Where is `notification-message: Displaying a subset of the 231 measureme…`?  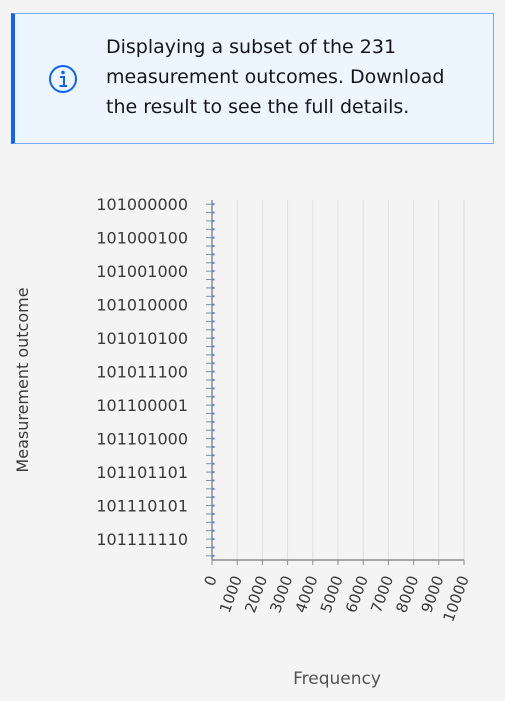 notification-message: Displaying a subset of the 231 measureme… is located at coordinates (275, 77).